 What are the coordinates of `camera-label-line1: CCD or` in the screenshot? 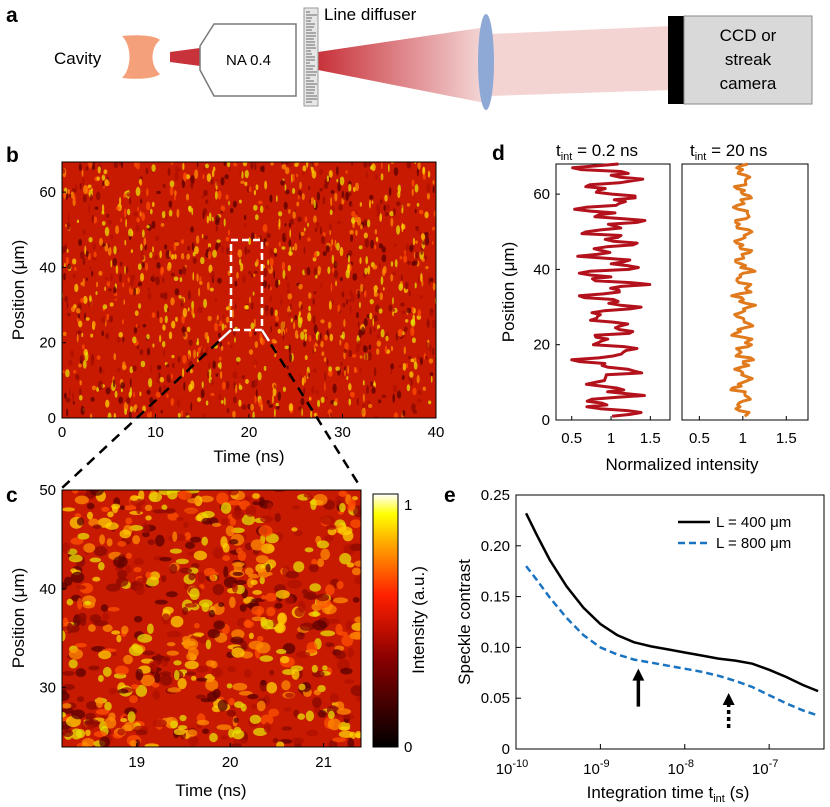 It's located at (748, 35).